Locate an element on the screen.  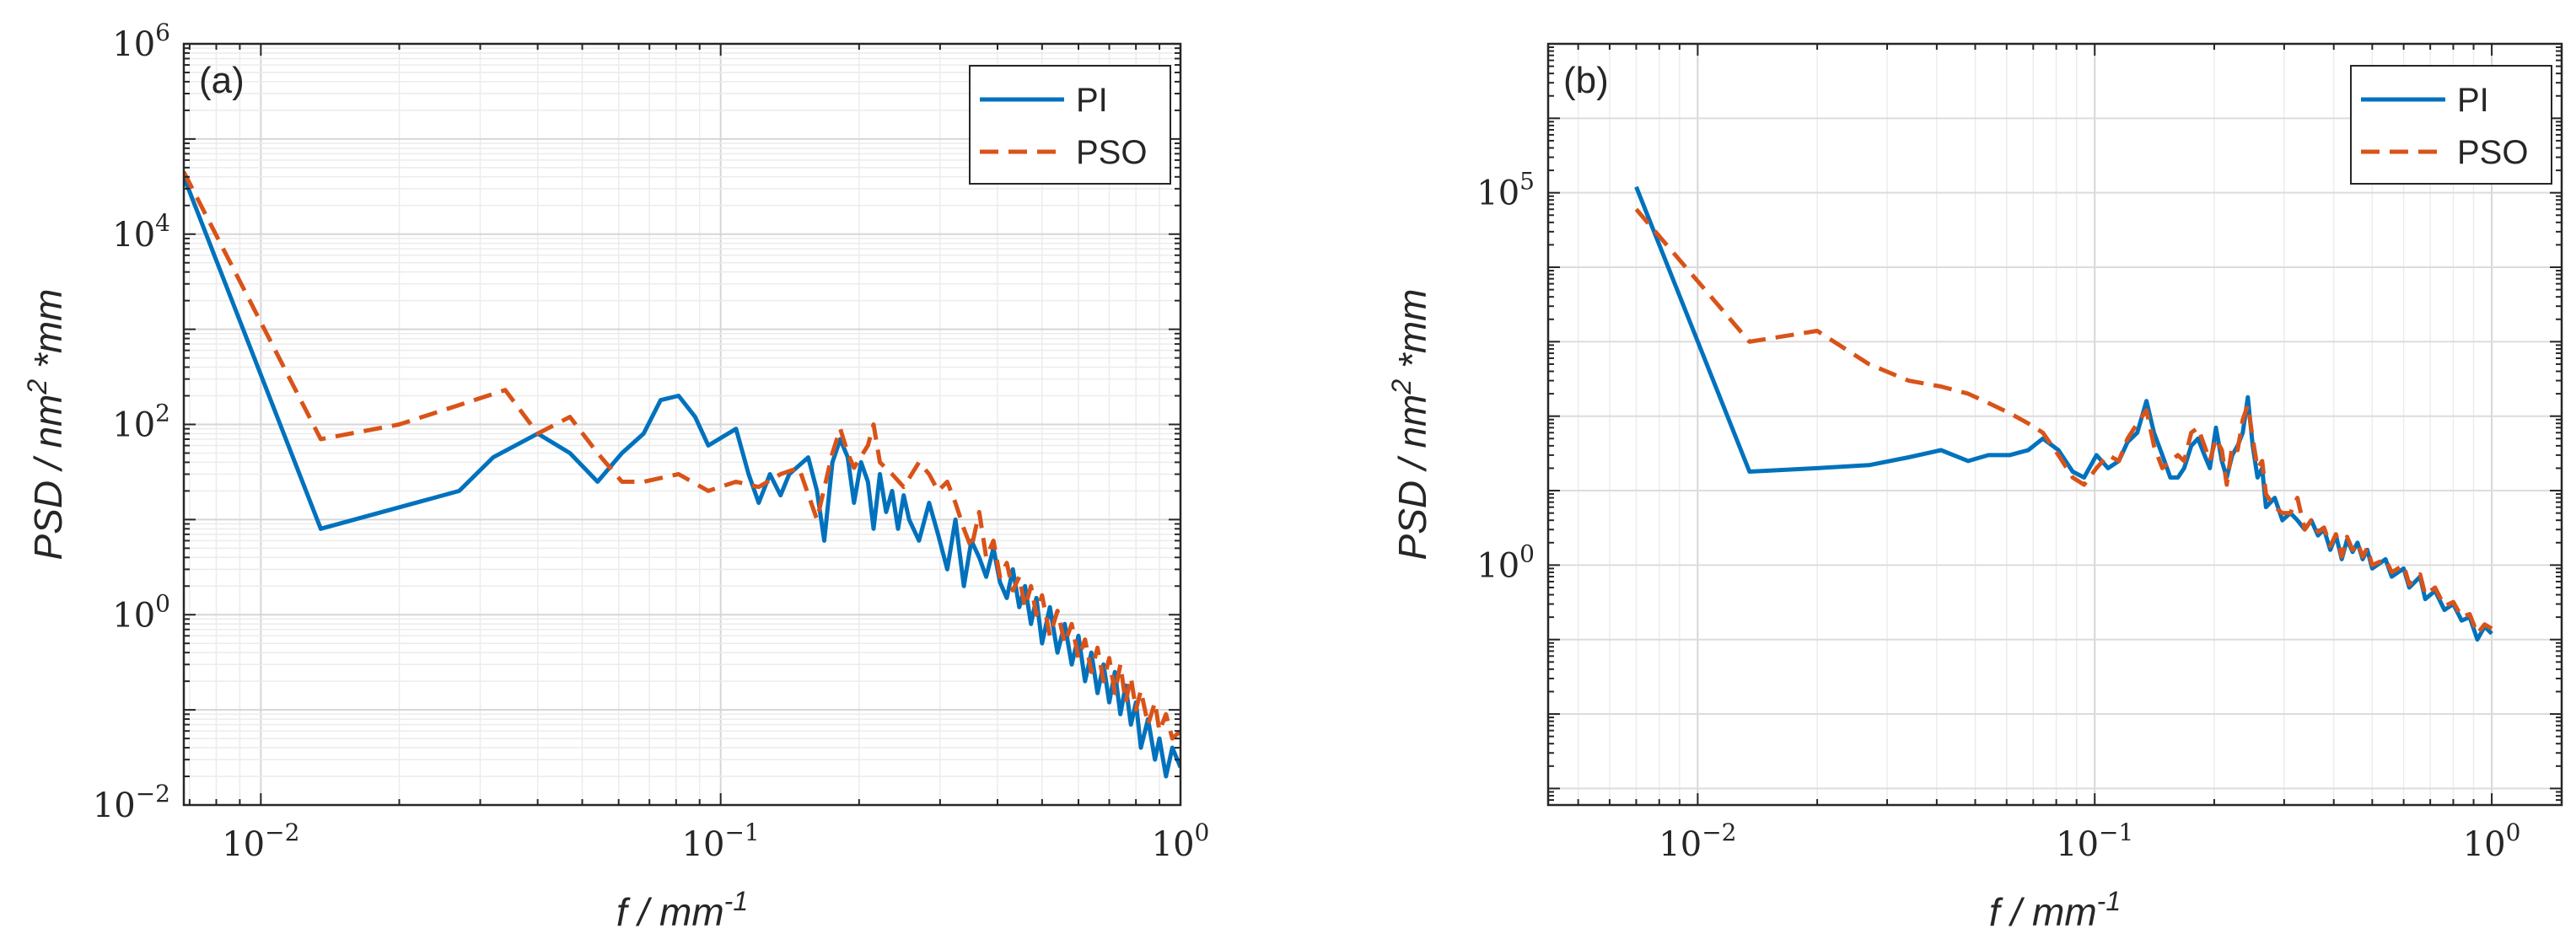
y-tick-label: 10⁵ is located at coordinates (1505, 190).